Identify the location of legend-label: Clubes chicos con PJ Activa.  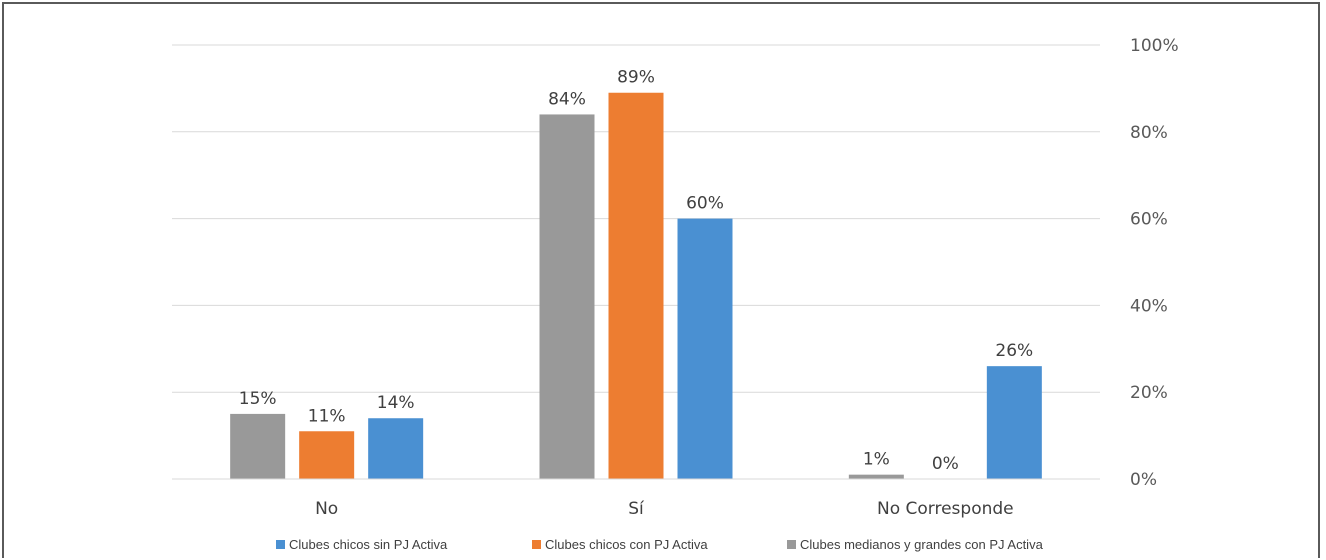
(626, 544).